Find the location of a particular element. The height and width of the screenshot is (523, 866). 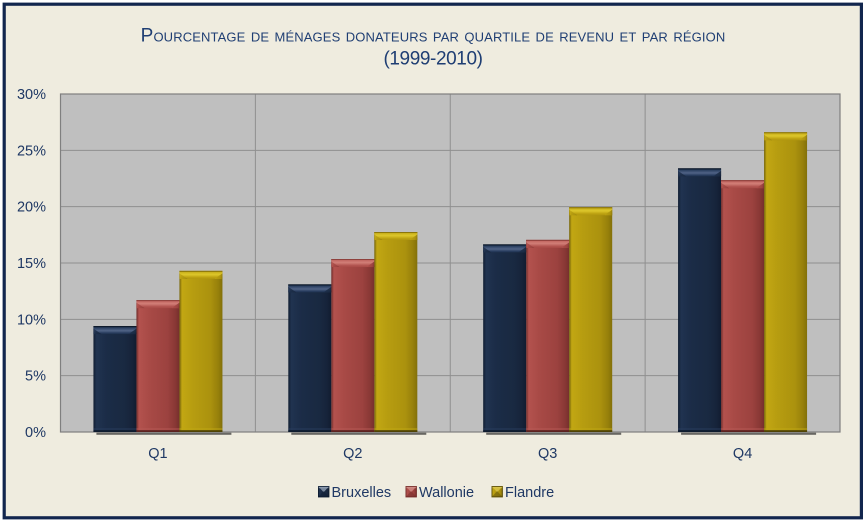

svg-text: 20% is located at coordinates (31, 208).